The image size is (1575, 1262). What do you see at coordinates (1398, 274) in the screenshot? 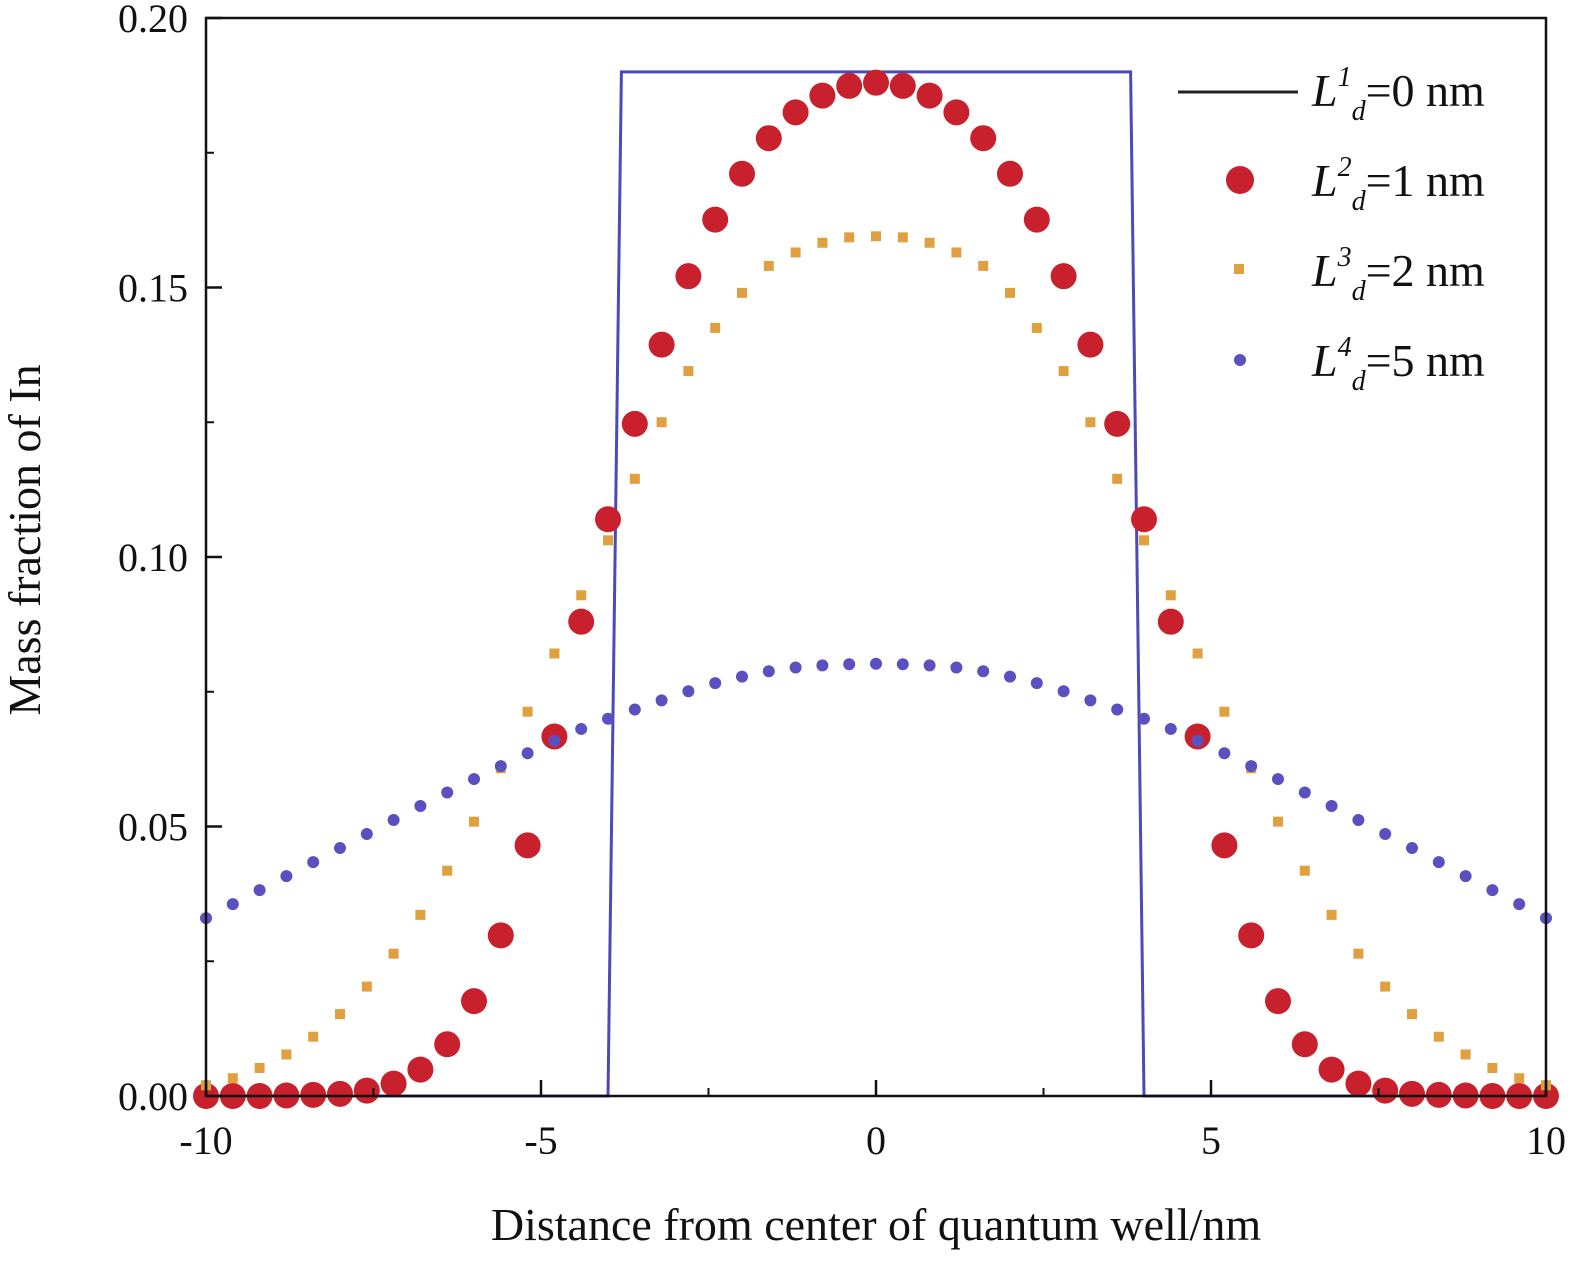
I see `legend-label: L3d=2 nm` at bounding box center [1398, 274].